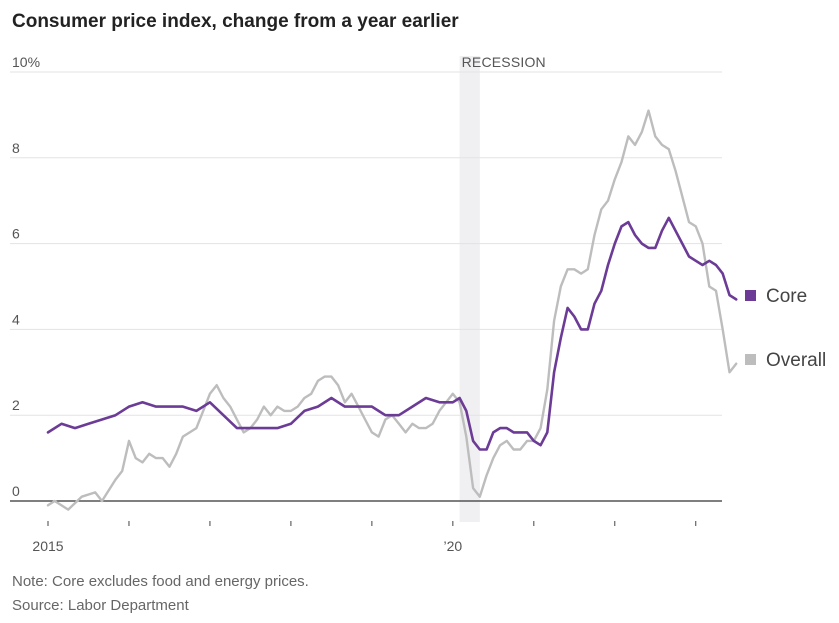 This screenshot has width=839, height=623. I want to click on x-tick-label: ’20, so click(453, 546).